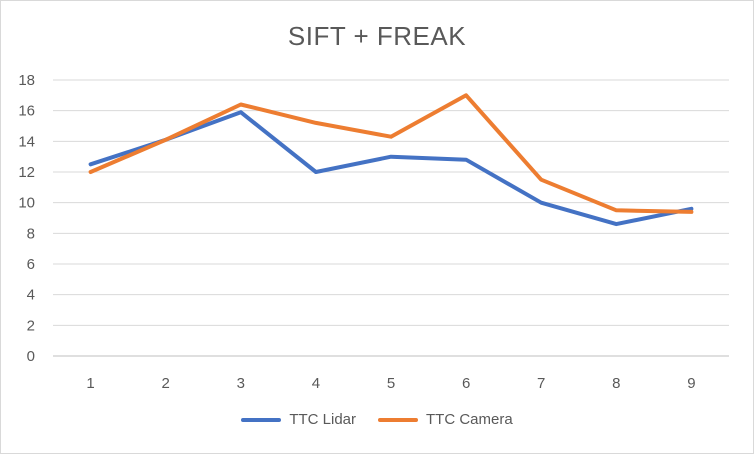  Describe the element at coordinates (26, 172) in the screenshot. I see `y-tick-label: 12` at that location.